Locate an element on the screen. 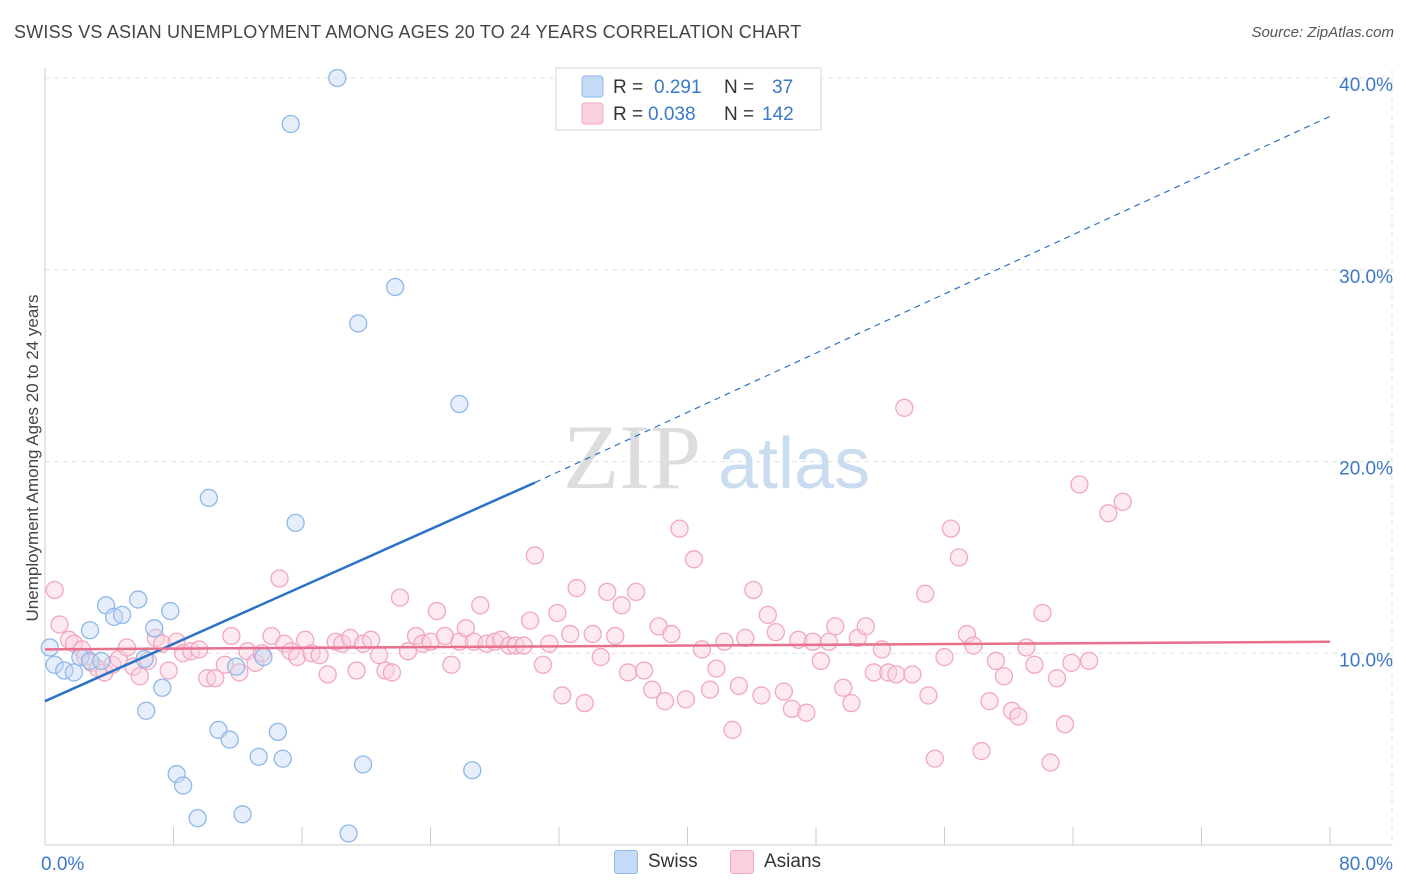  legend-label-asians: Asians is located at coordinates (793, 861).